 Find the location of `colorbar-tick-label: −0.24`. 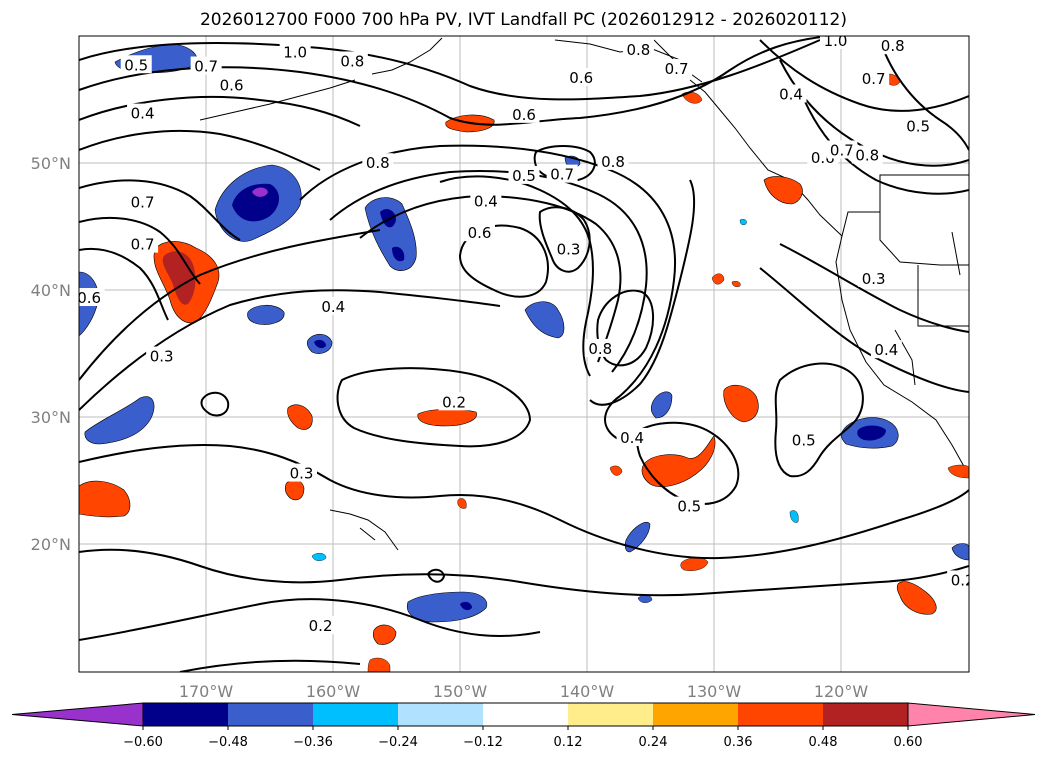

colorbar-tick-label: −0.24 is located at coordinates (398, 742).